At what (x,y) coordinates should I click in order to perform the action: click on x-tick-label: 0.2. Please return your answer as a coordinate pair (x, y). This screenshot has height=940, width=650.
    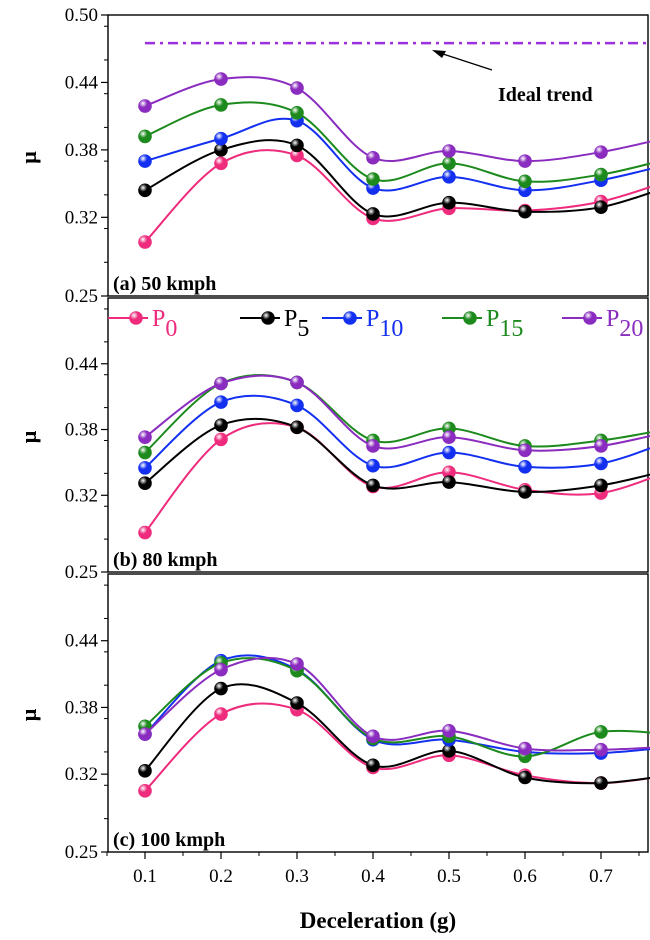
    Looking at the image, I should click on (221, 876).